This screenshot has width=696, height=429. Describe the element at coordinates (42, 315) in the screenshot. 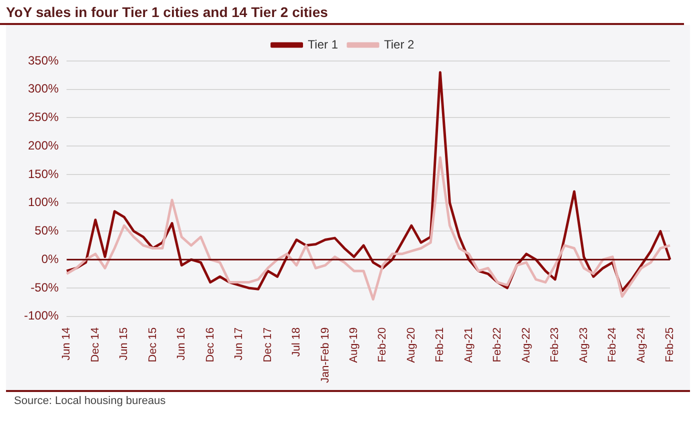

I see `y-tick-label: -100%` at that location.